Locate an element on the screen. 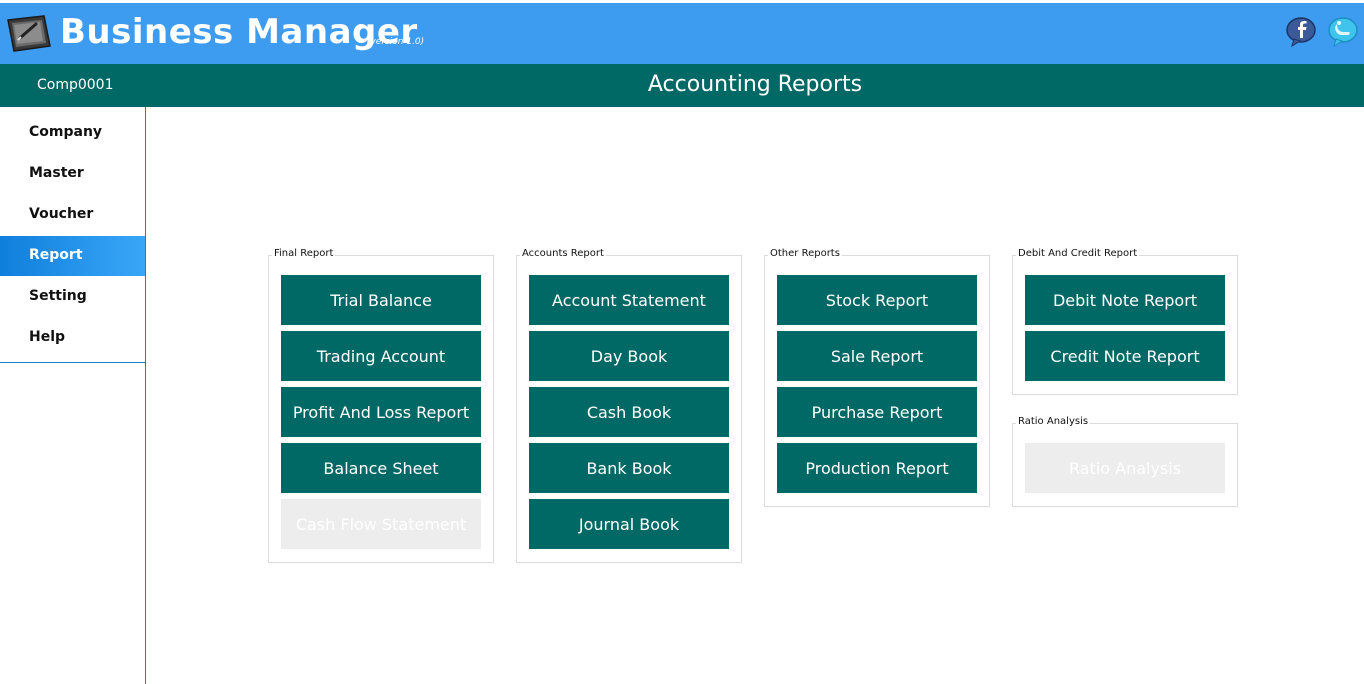  sidebar-item-label: Company is located at coordinates (66, 132).